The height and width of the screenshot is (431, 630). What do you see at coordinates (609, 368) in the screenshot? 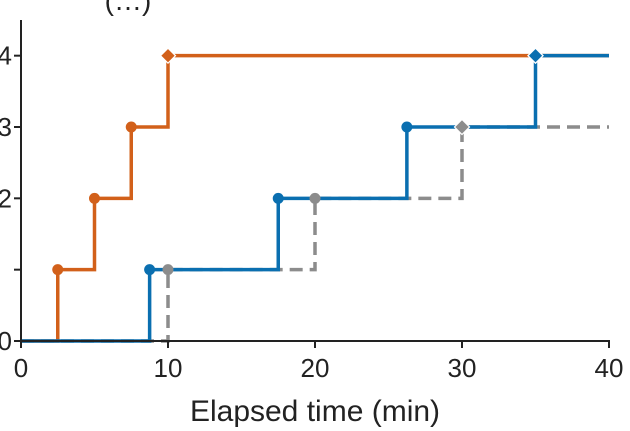
I see `x-tick-label-4: 40` at bounding box center [609, 368].